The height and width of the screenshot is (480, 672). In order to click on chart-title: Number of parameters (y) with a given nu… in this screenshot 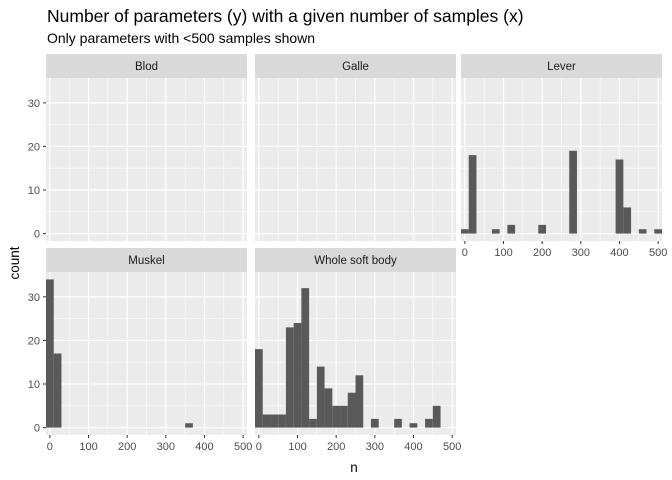, I will do `click(285, 16)`.